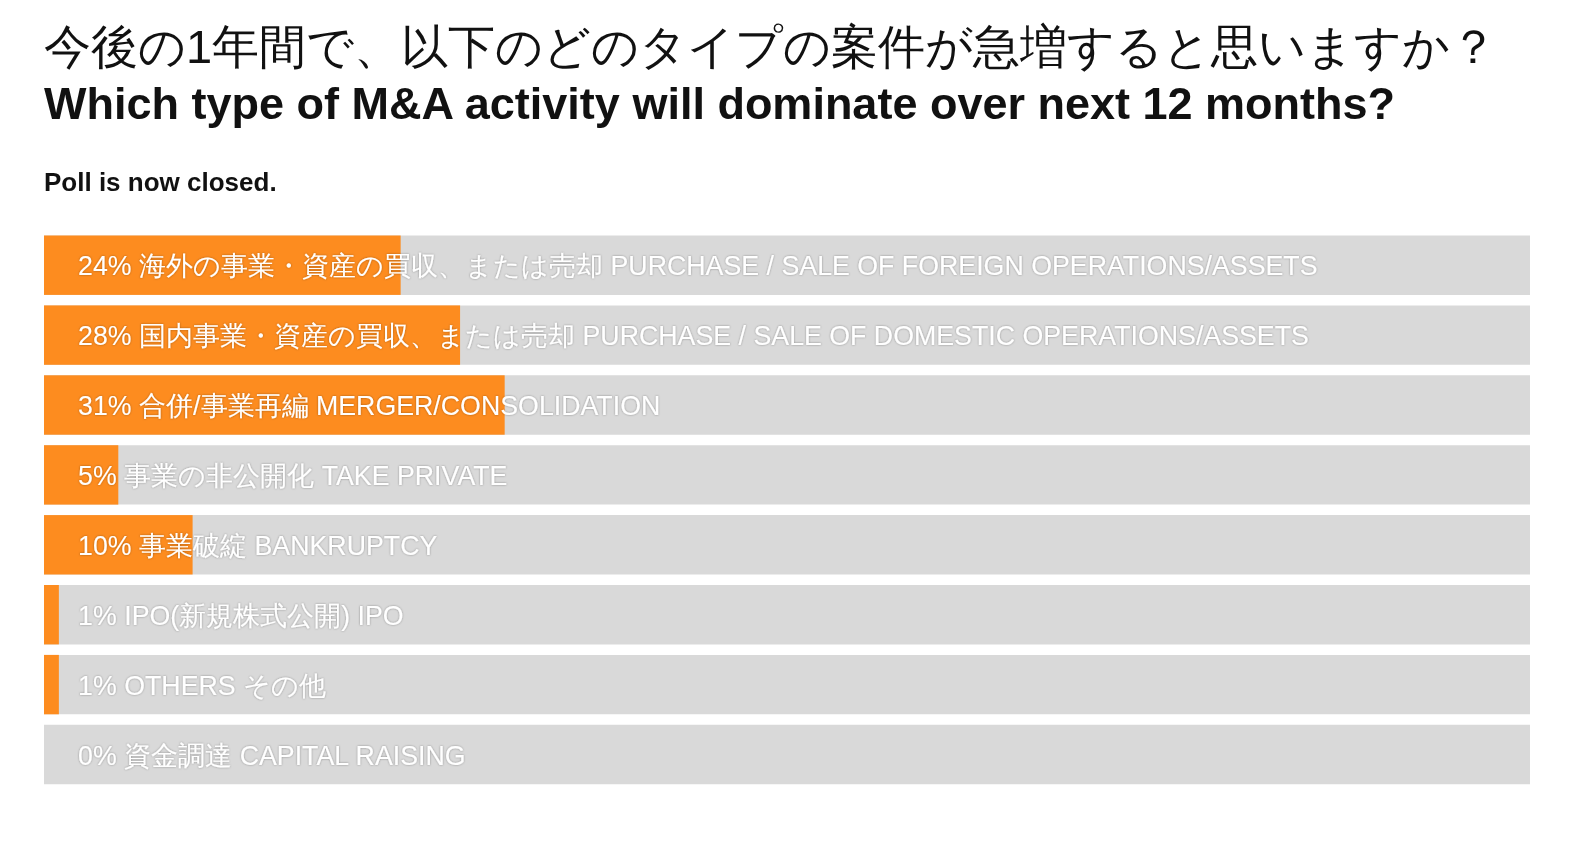 The image size is (1579, 841). I want to click on annotation: Poll is now closed., so click(160, 182).